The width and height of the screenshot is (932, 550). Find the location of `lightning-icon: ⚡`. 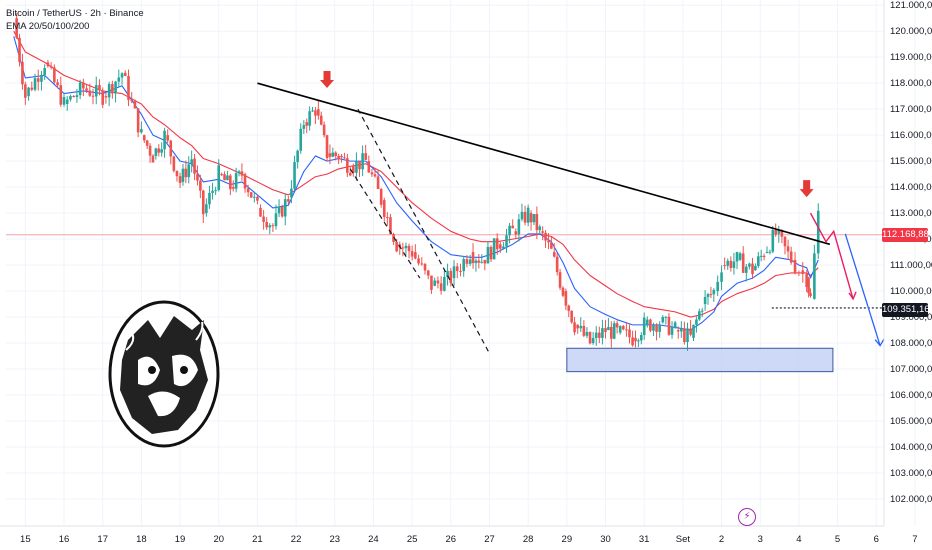

lightning-icon: ⚡ is located at coordinates (747, 517).